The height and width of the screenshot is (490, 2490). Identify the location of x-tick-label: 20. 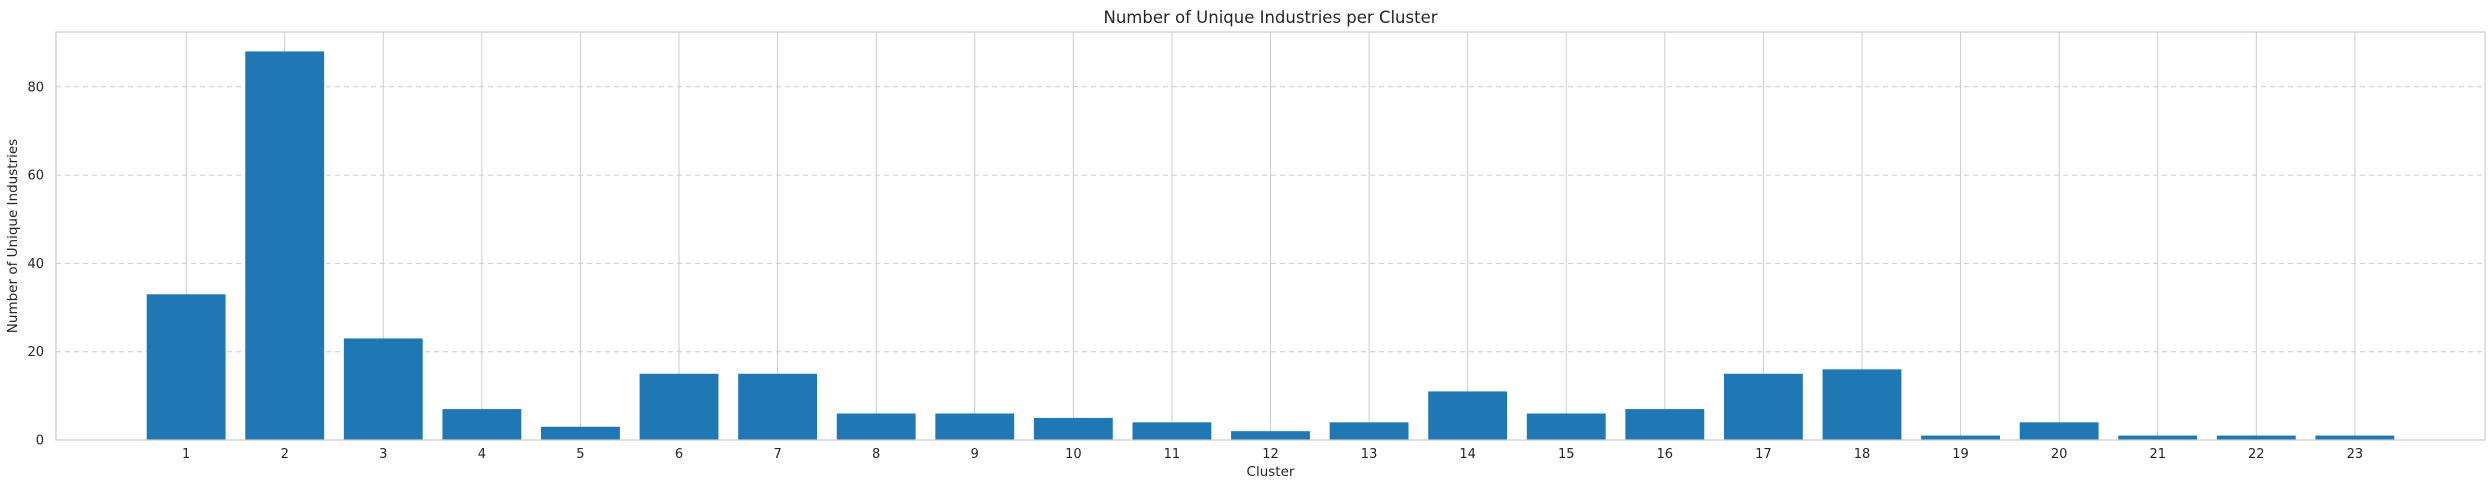
(2059, 454).